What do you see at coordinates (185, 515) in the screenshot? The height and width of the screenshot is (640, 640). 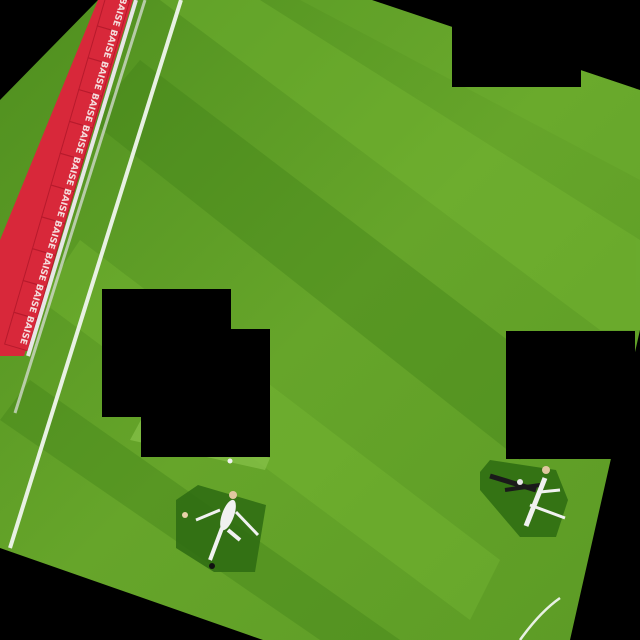 I see `ball` at bounding box center [185, 515].